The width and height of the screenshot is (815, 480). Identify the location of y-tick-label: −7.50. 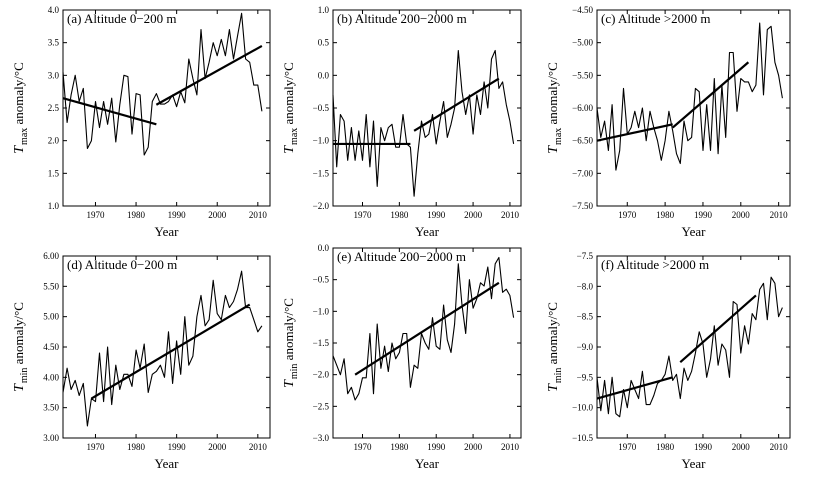
(582, 206).